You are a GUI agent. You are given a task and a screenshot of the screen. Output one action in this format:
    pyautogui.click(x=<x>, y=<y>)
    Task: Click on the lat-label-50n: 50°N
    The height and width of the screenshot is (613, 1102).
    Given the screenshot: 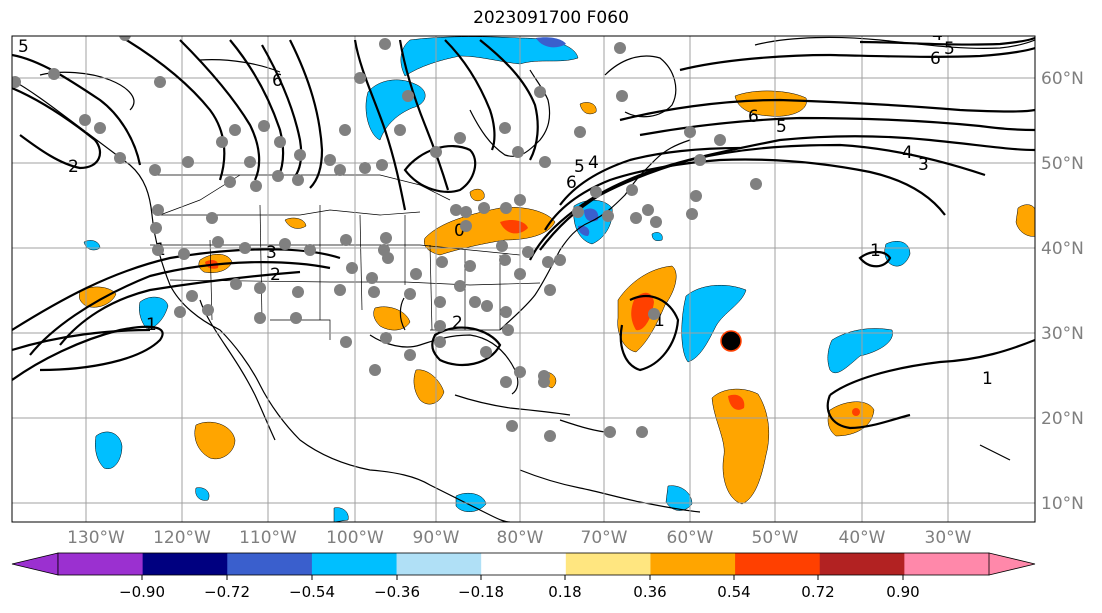 What is the action you would take?
    pyautogui.click(x=1062, y=164)
    